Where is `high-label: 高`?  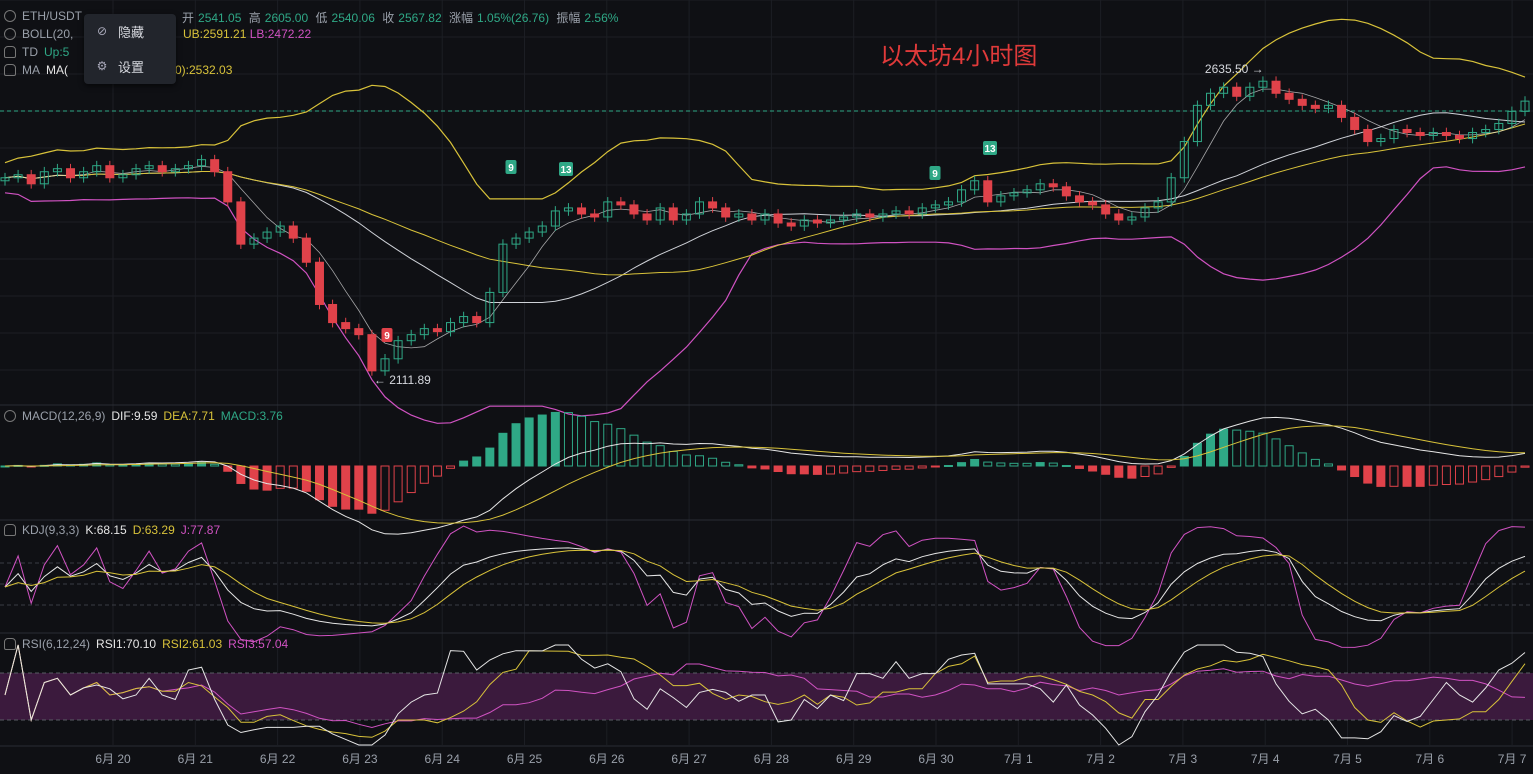
high-label: 高 is located at coordinates (254, 18).